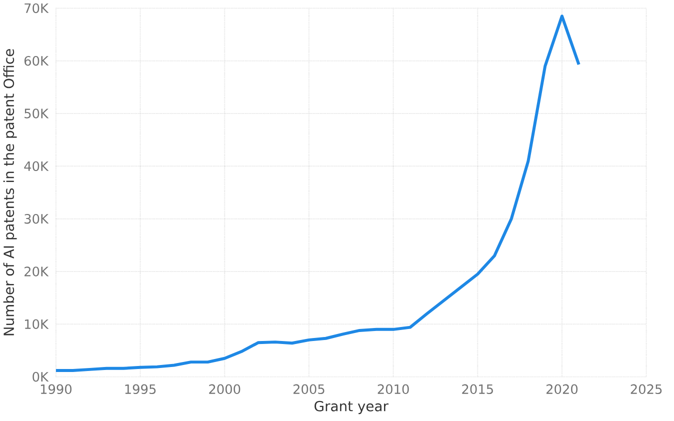 The image size is (674, 421). I want to click on y-tick-label: 0K, so click(40, 377).